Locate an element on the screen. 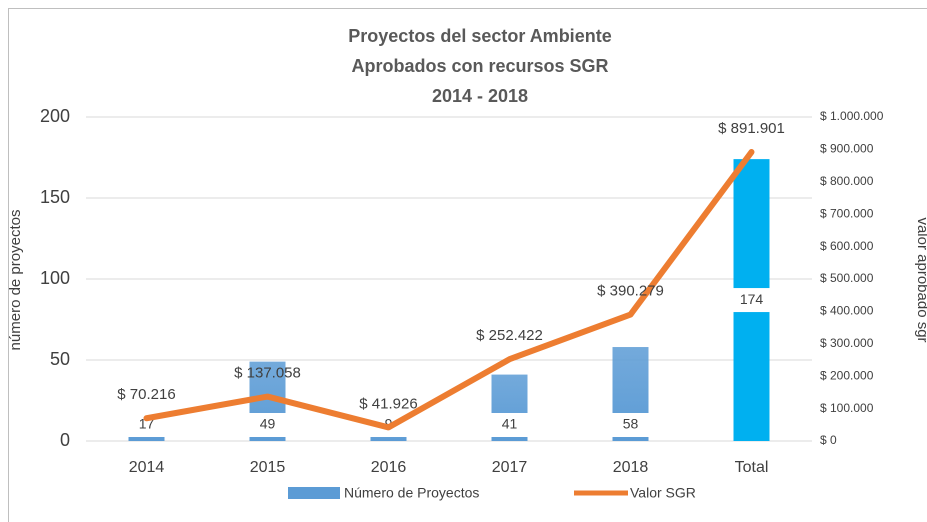 The height and width of the screenshot is (522, 927). y-tick-label: 100 is located at coordinates (55, 278).